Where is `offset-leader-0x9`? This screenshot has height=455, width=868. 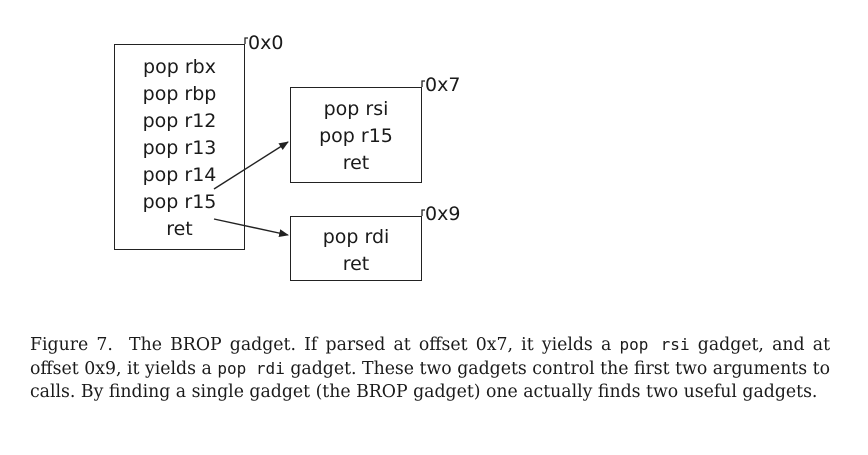 offset-leader-0x9 is located at coordinates (423, 212).